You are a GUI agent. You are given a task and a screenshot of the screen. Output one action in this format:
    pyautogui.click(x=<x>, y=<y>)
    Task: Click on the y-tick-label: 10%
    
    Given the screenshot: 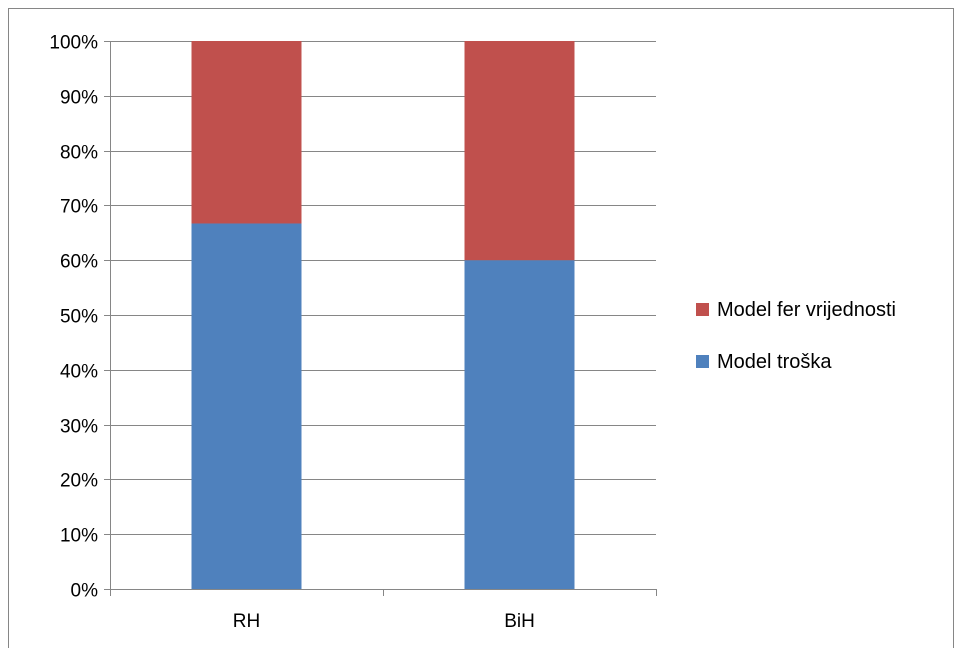 What is the action you would take?
    pyautogui.click(x=79, y=536)
    